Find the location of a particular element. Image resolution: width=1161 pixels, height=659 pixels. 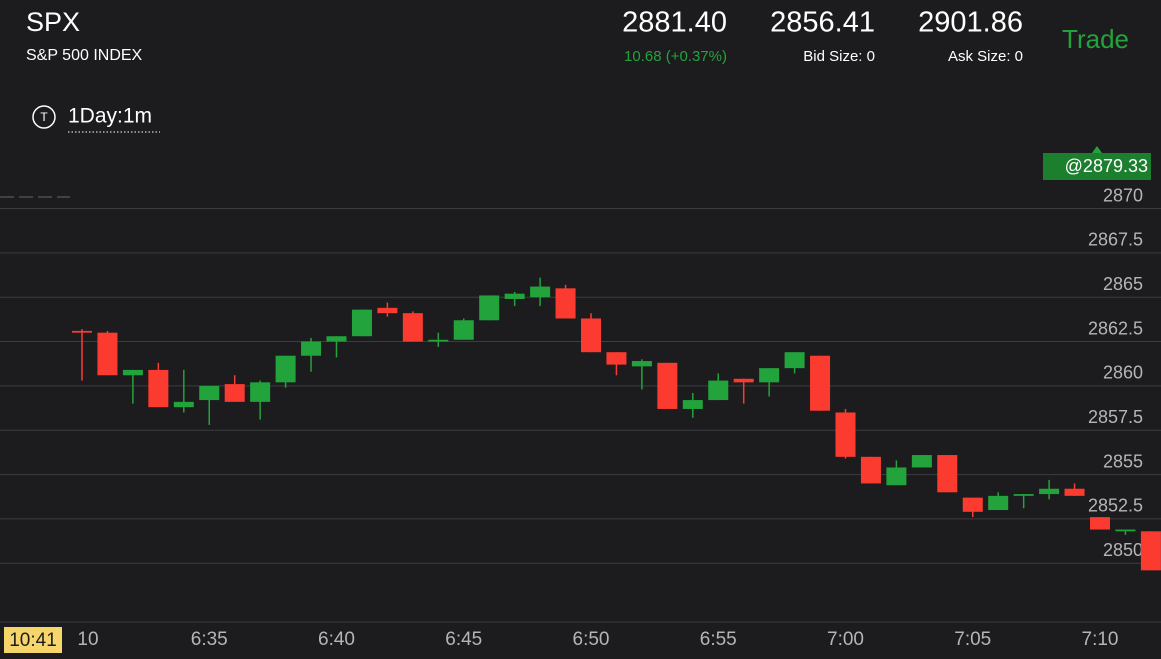

change: 10.68 (+0.37%) is located at coordinates (675, 56).